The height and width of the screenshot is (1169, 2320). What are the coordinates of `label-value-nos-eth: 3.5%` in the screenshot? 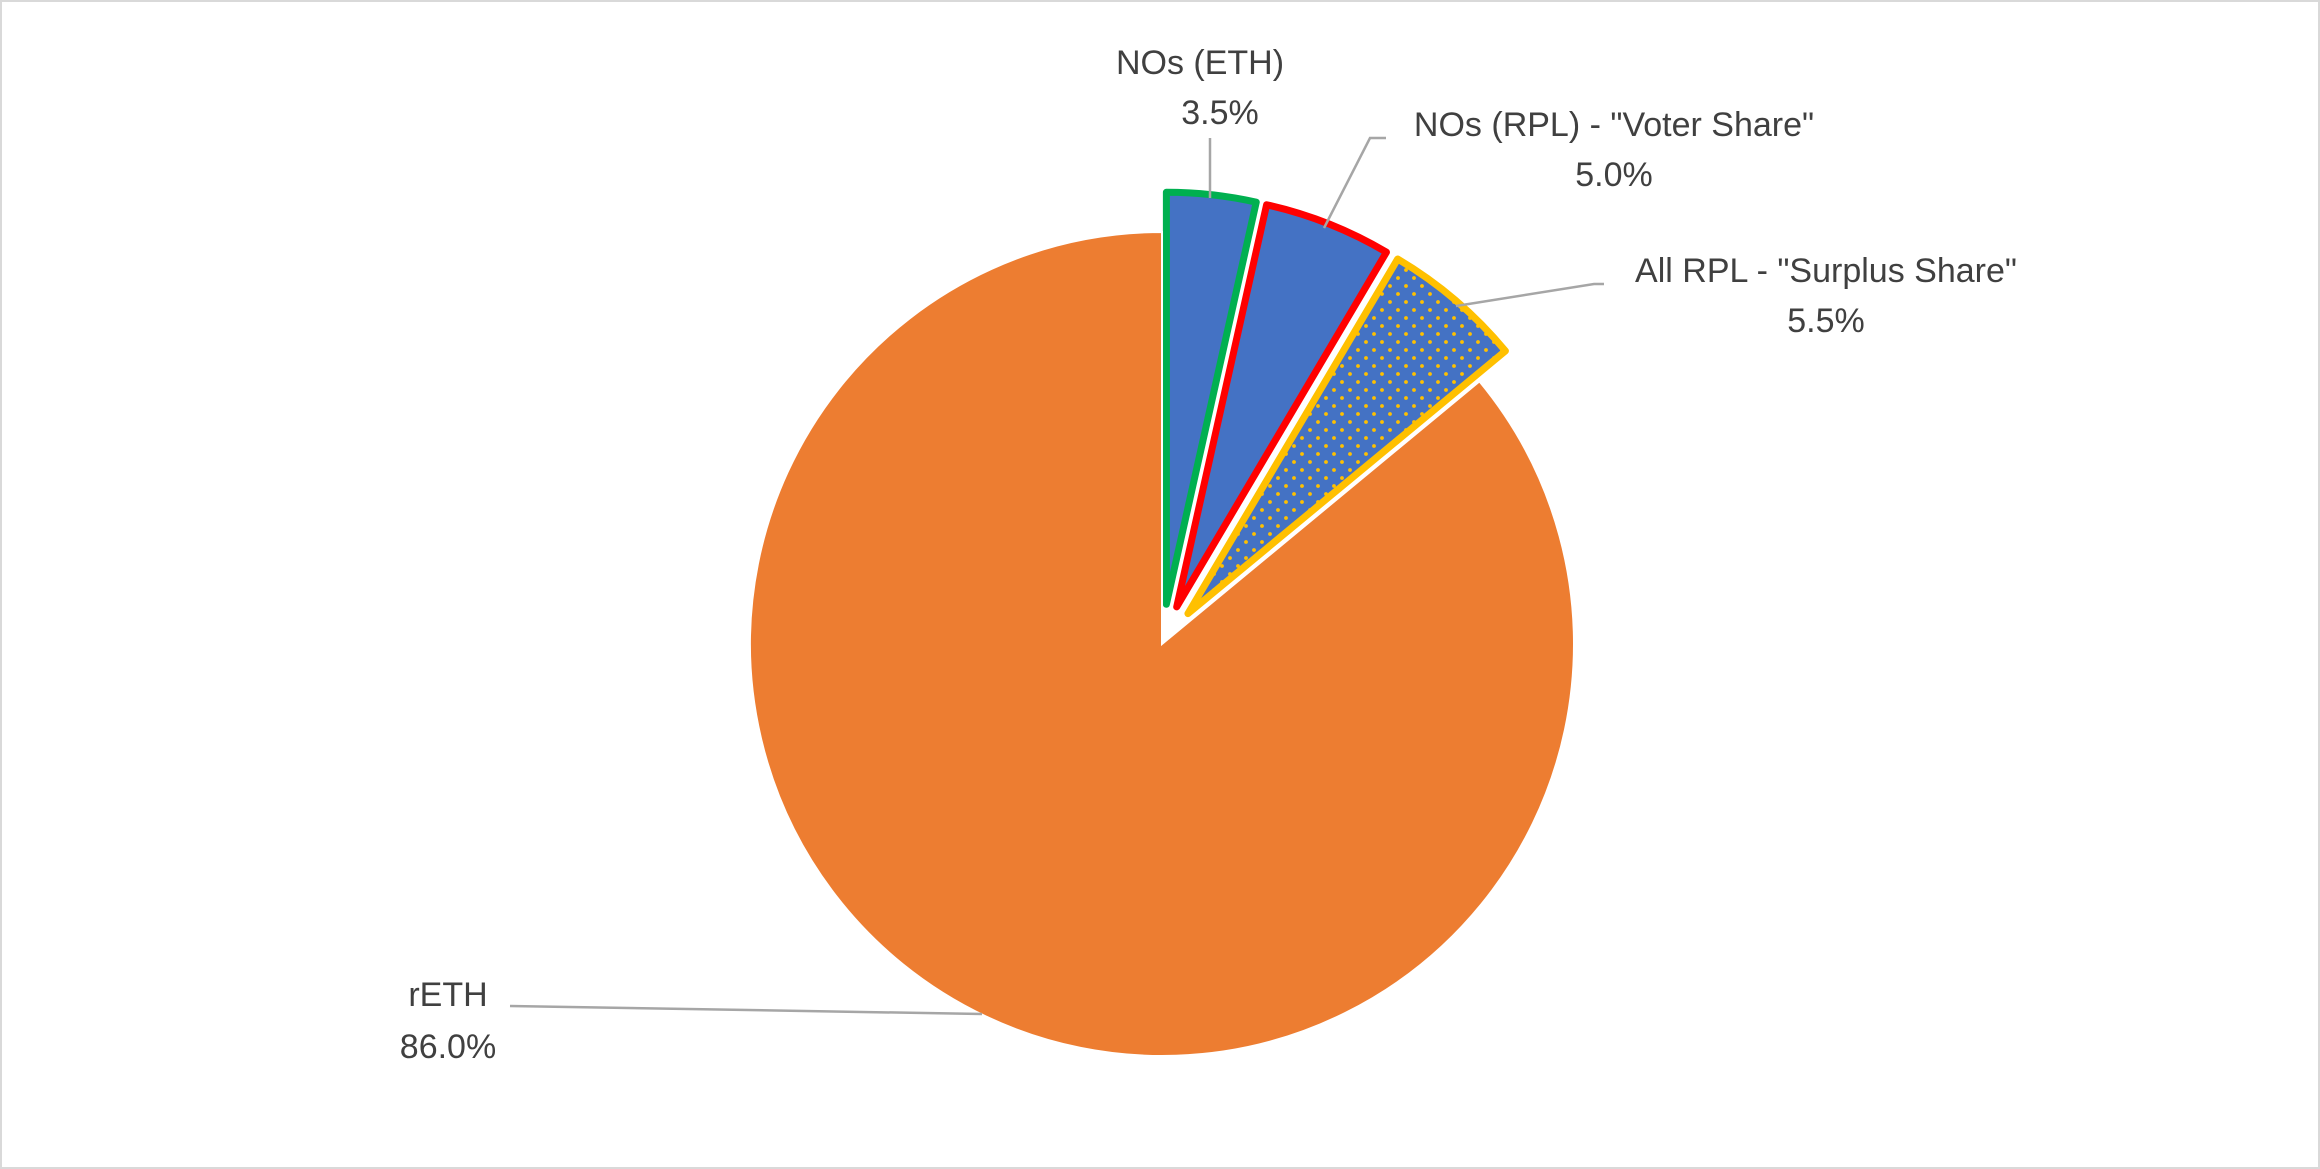 It's located at (1220, 113).